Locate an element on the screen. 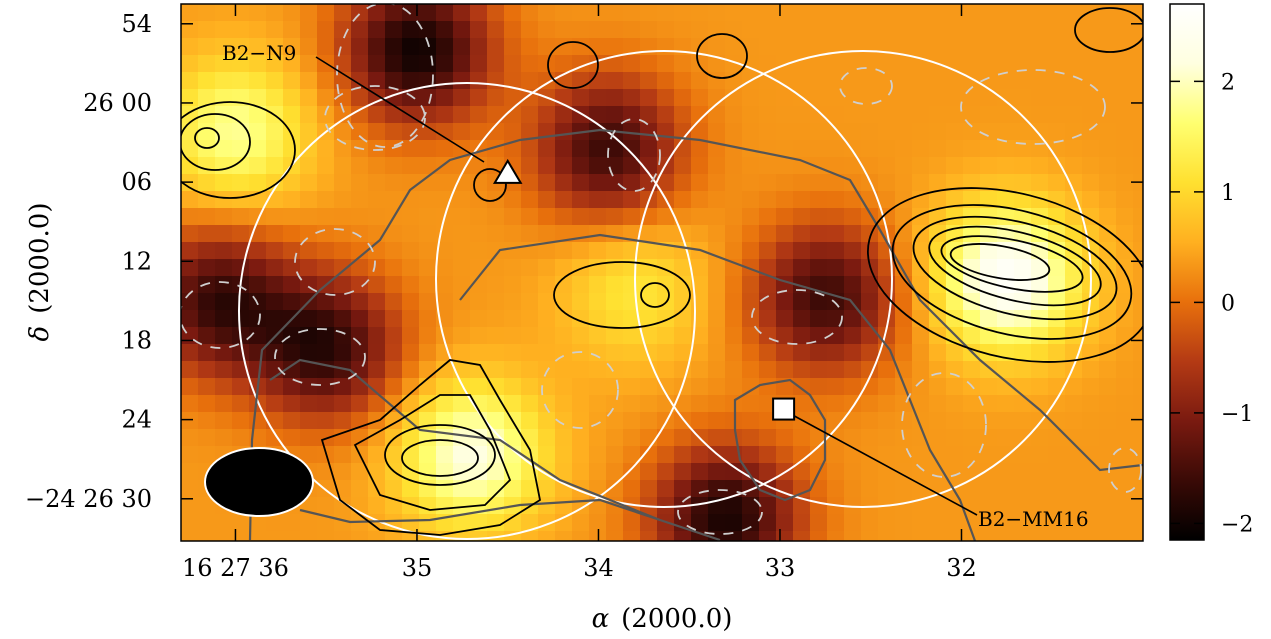 The width and height of the screenshot is (1271, 639). reference-contour-south is located at coordinates (480, 511).